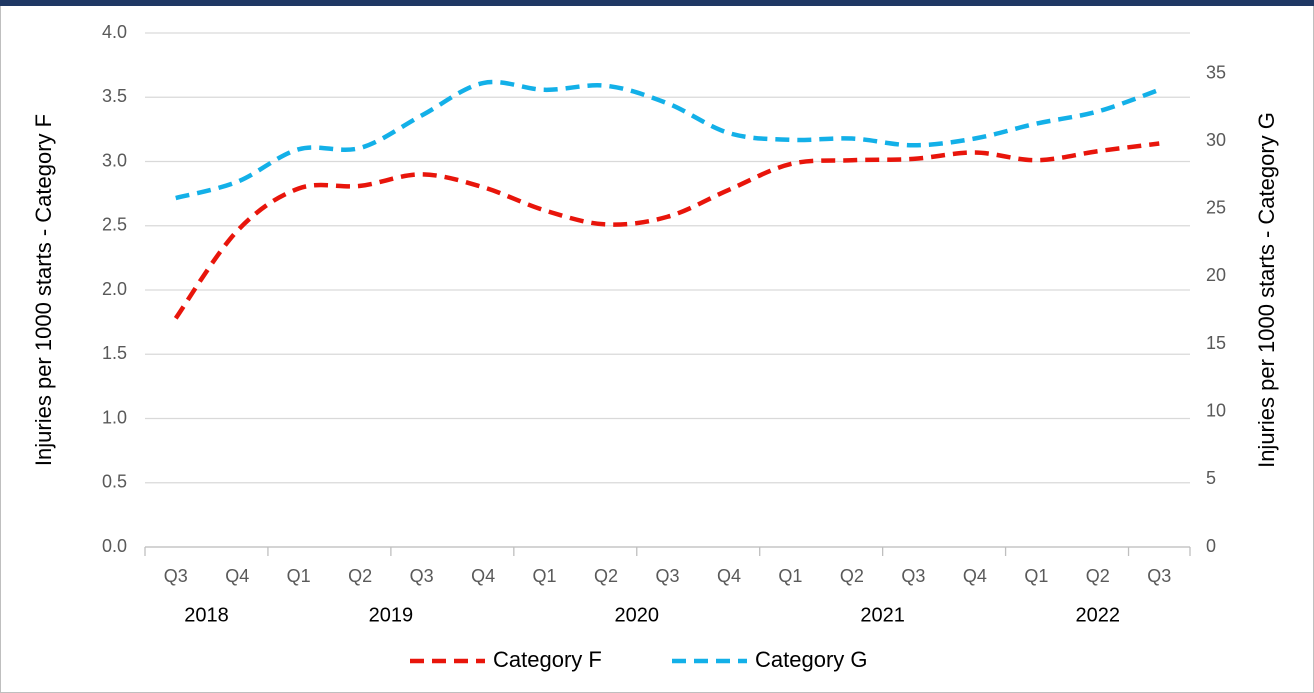 This screenshot has height=693, width=1314. What do you see at coordinates (114, 96) in the screenshot?
I see `y-tick-label: 3.5` at bounding box center [114, 96].